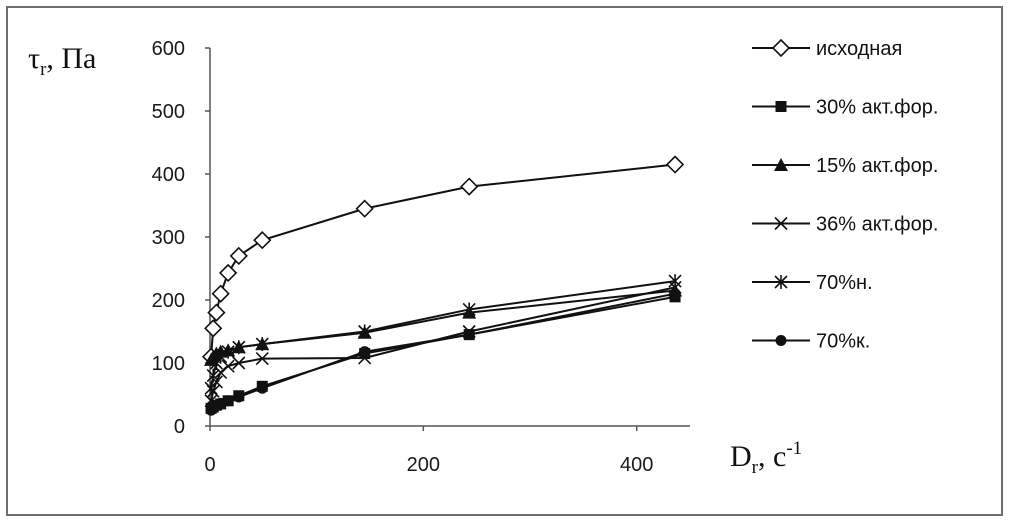 Image resolution: width=1013 pixels, height=524 pixels. Describe the element at coordinates (877, 166) in the screenshot. I see `legend-label: 15% акт.фор.` at that location.